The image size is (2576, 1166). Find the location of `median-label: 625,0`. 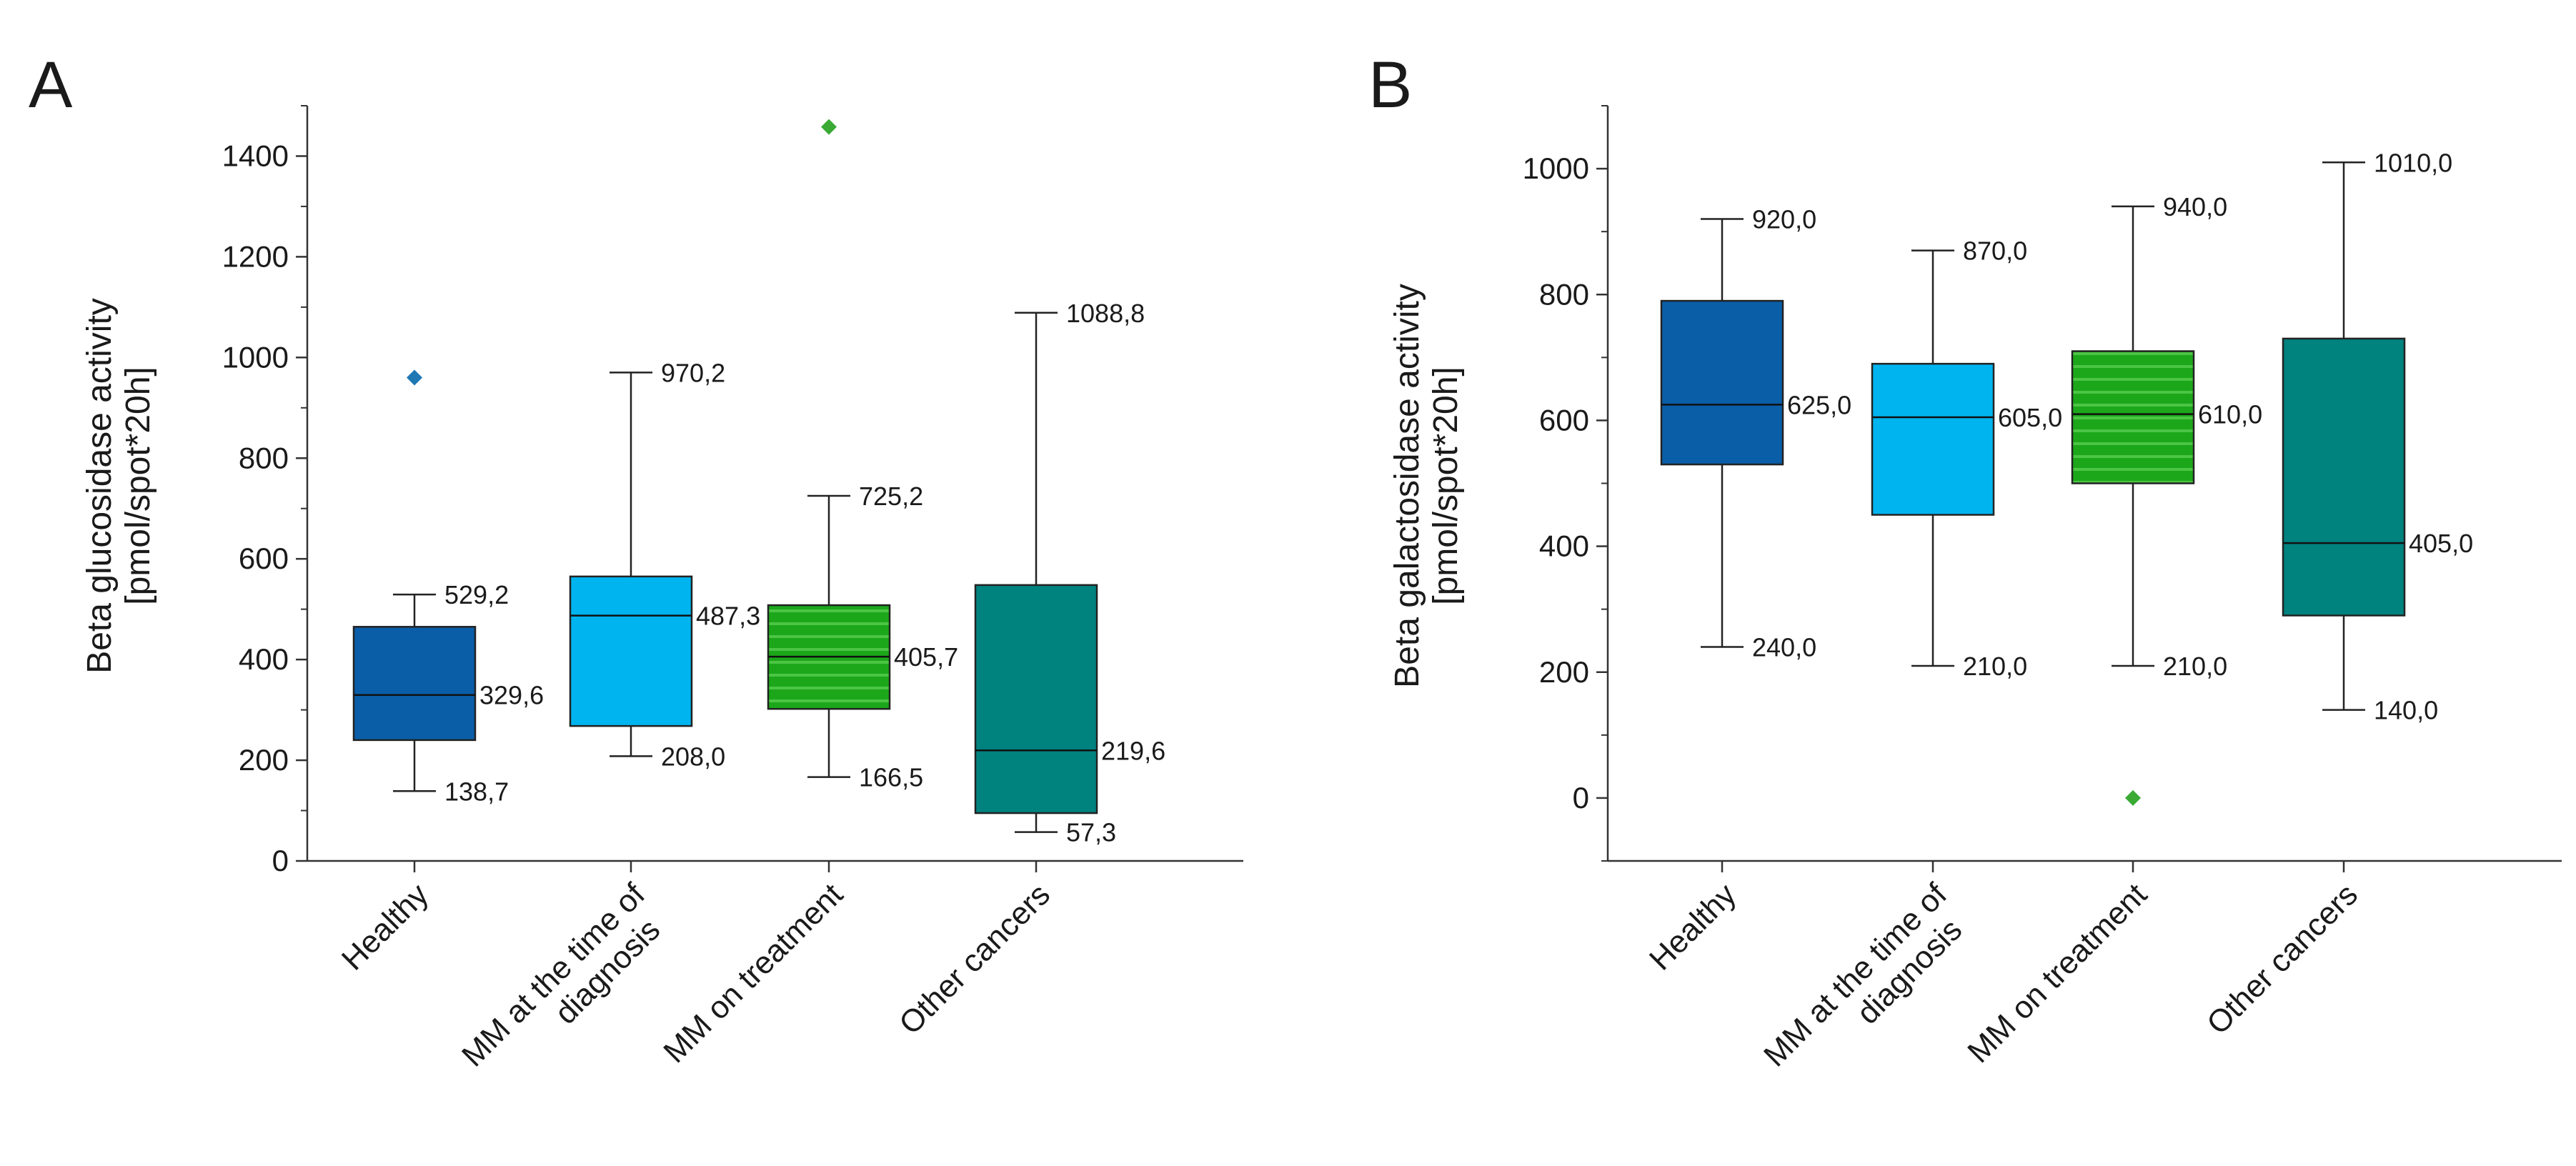

median-label: 625,0 is located at coordinates (1819, 404).